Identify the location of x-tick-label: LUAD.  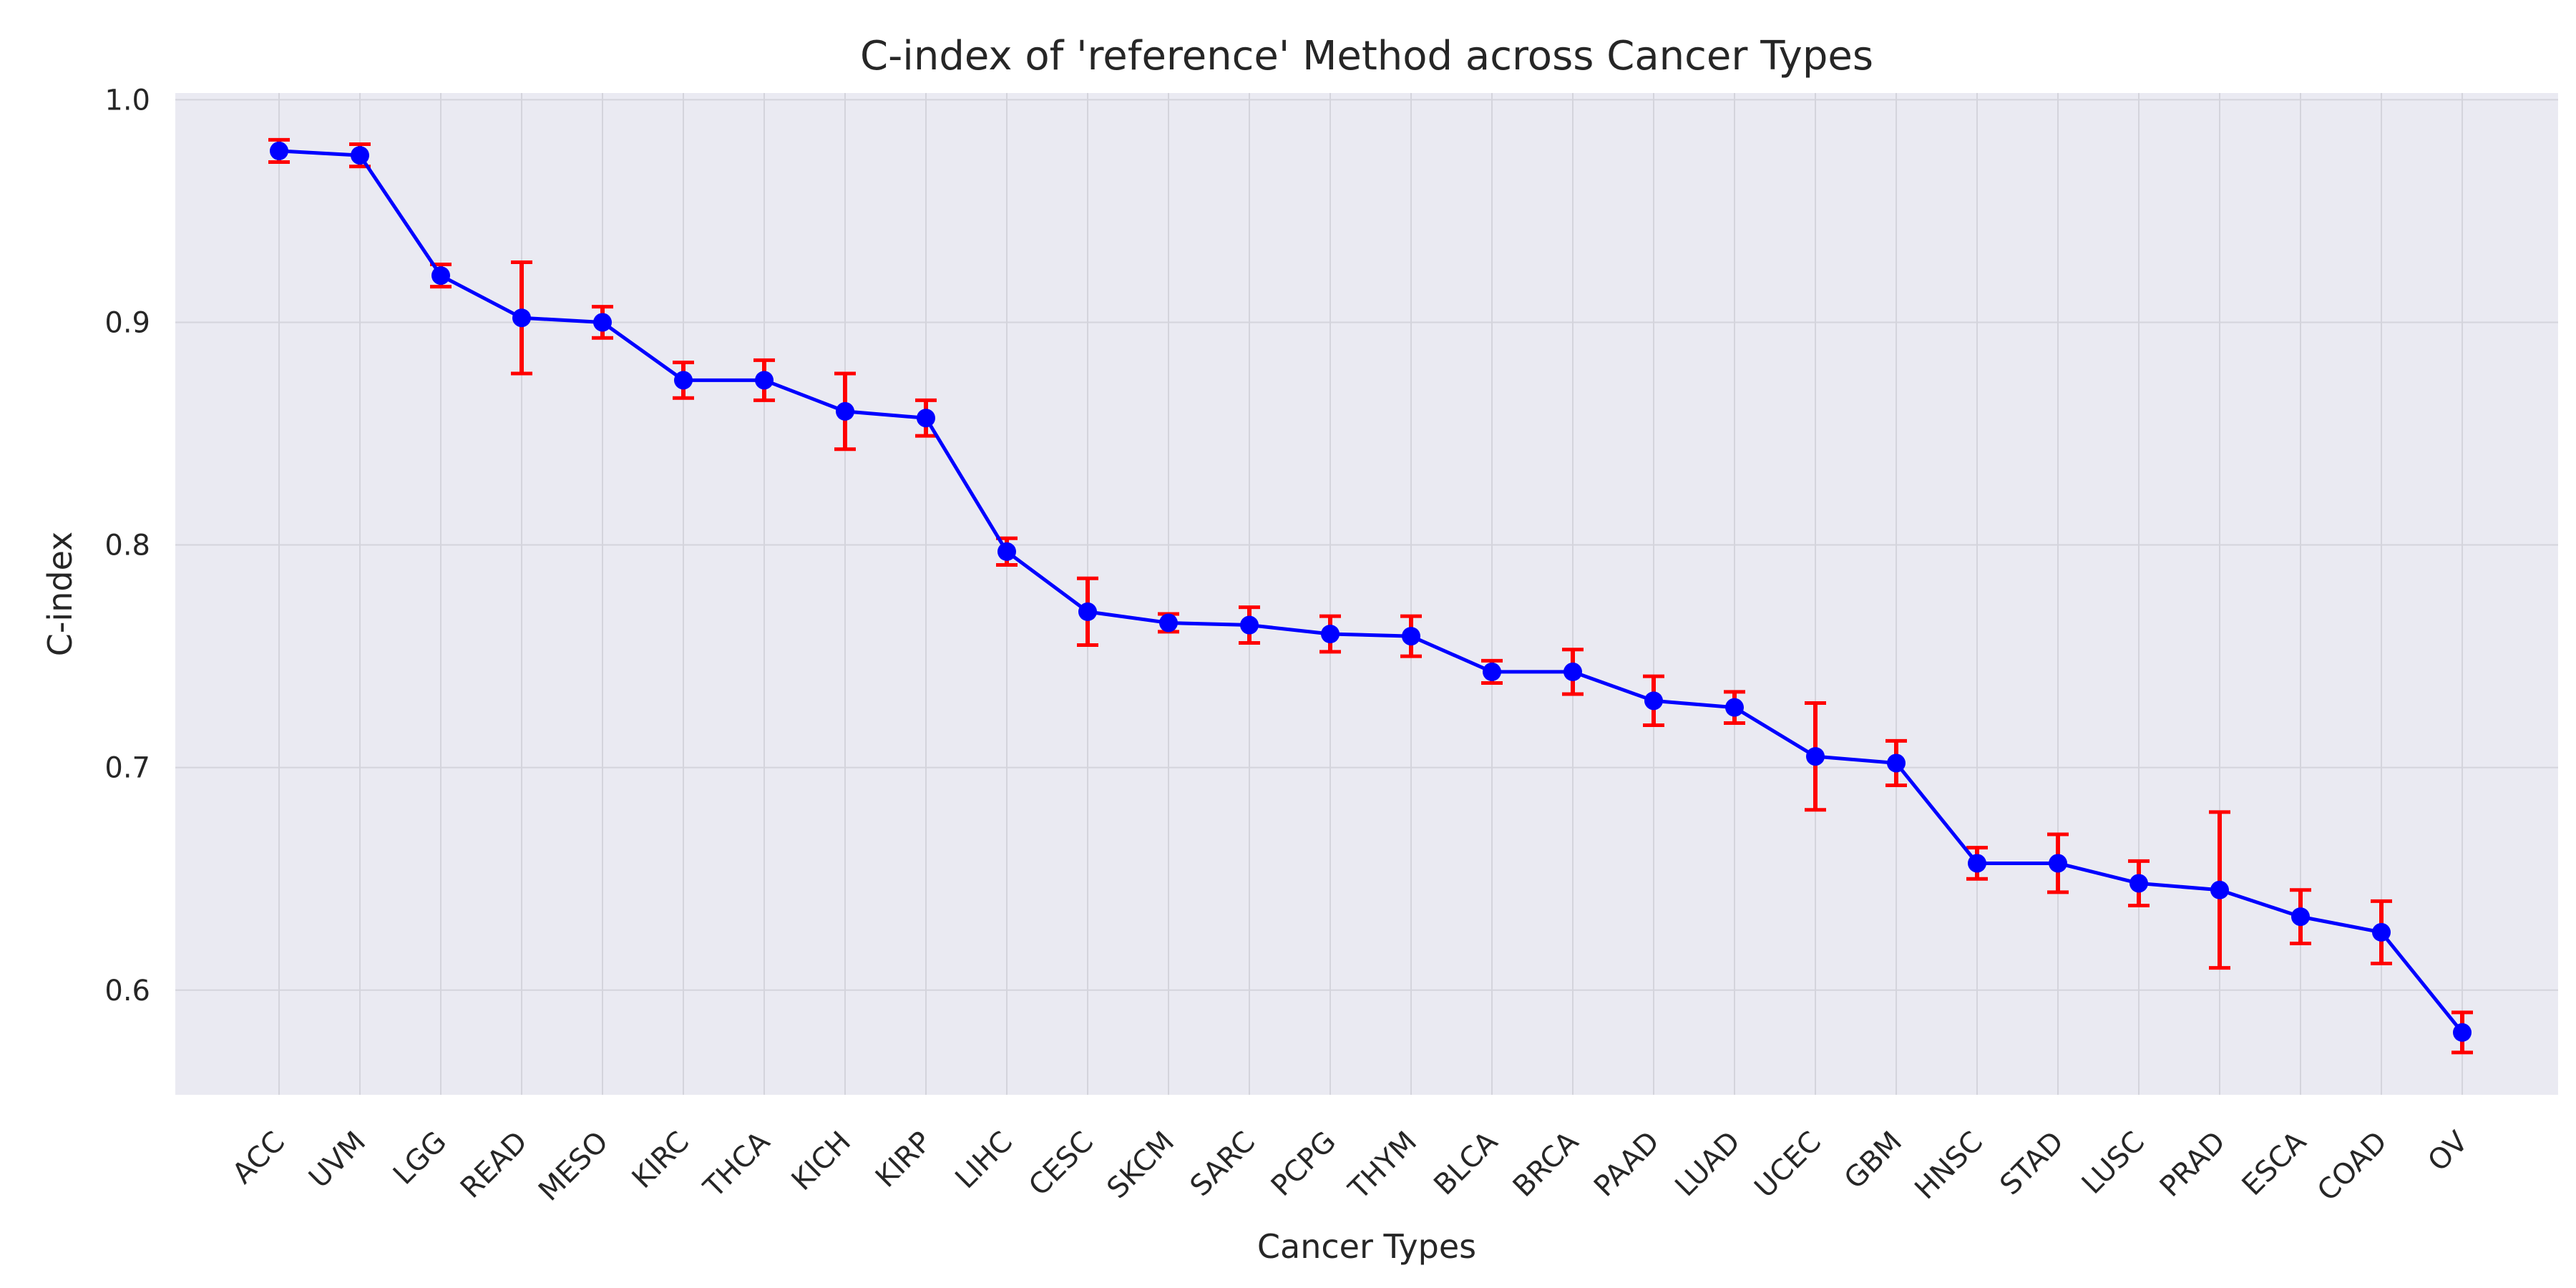
(1708, 1165).